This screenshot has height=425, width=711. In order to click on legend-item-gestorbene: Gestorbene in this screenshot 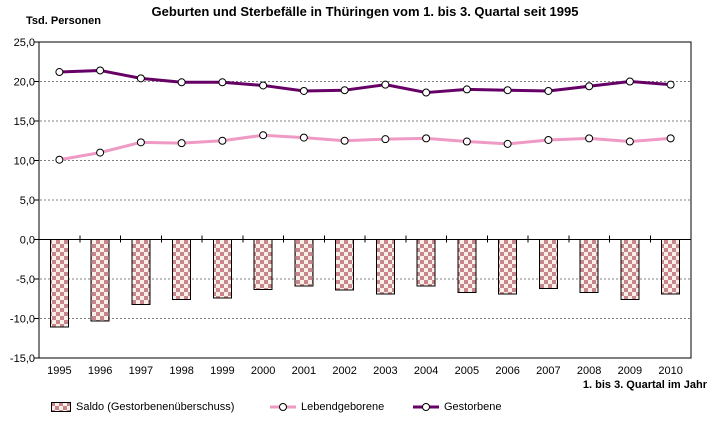, I will do `click(457, 407)`.